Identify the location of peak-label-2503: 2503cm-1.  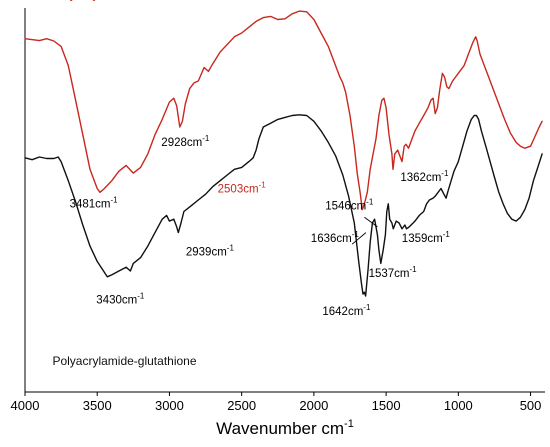
(242, 187).